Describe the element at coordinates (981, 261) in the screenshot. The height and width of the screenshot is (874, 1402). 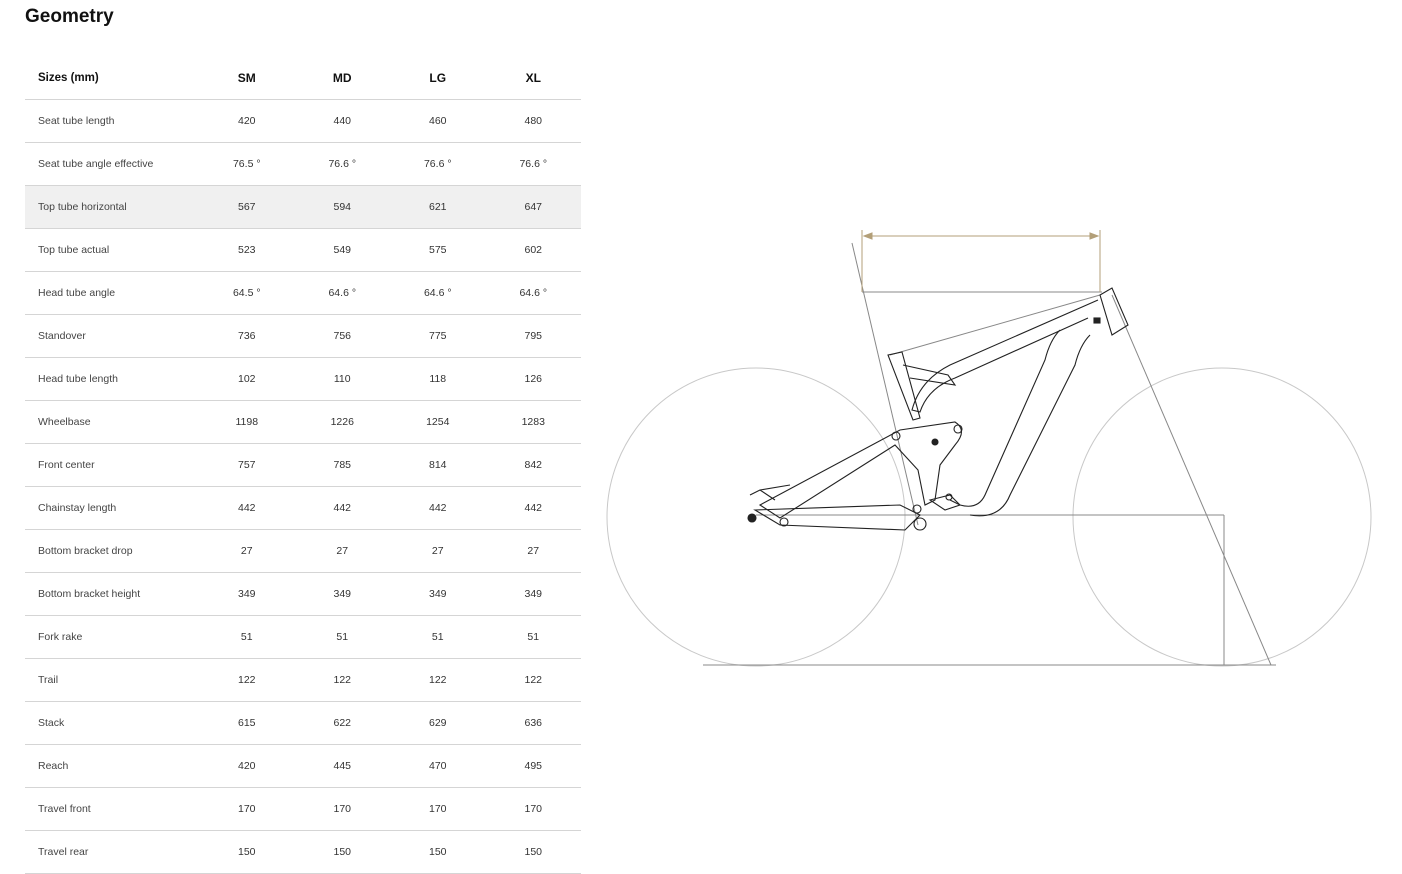
I see `top-tube-horizontal-dimension` at that location.